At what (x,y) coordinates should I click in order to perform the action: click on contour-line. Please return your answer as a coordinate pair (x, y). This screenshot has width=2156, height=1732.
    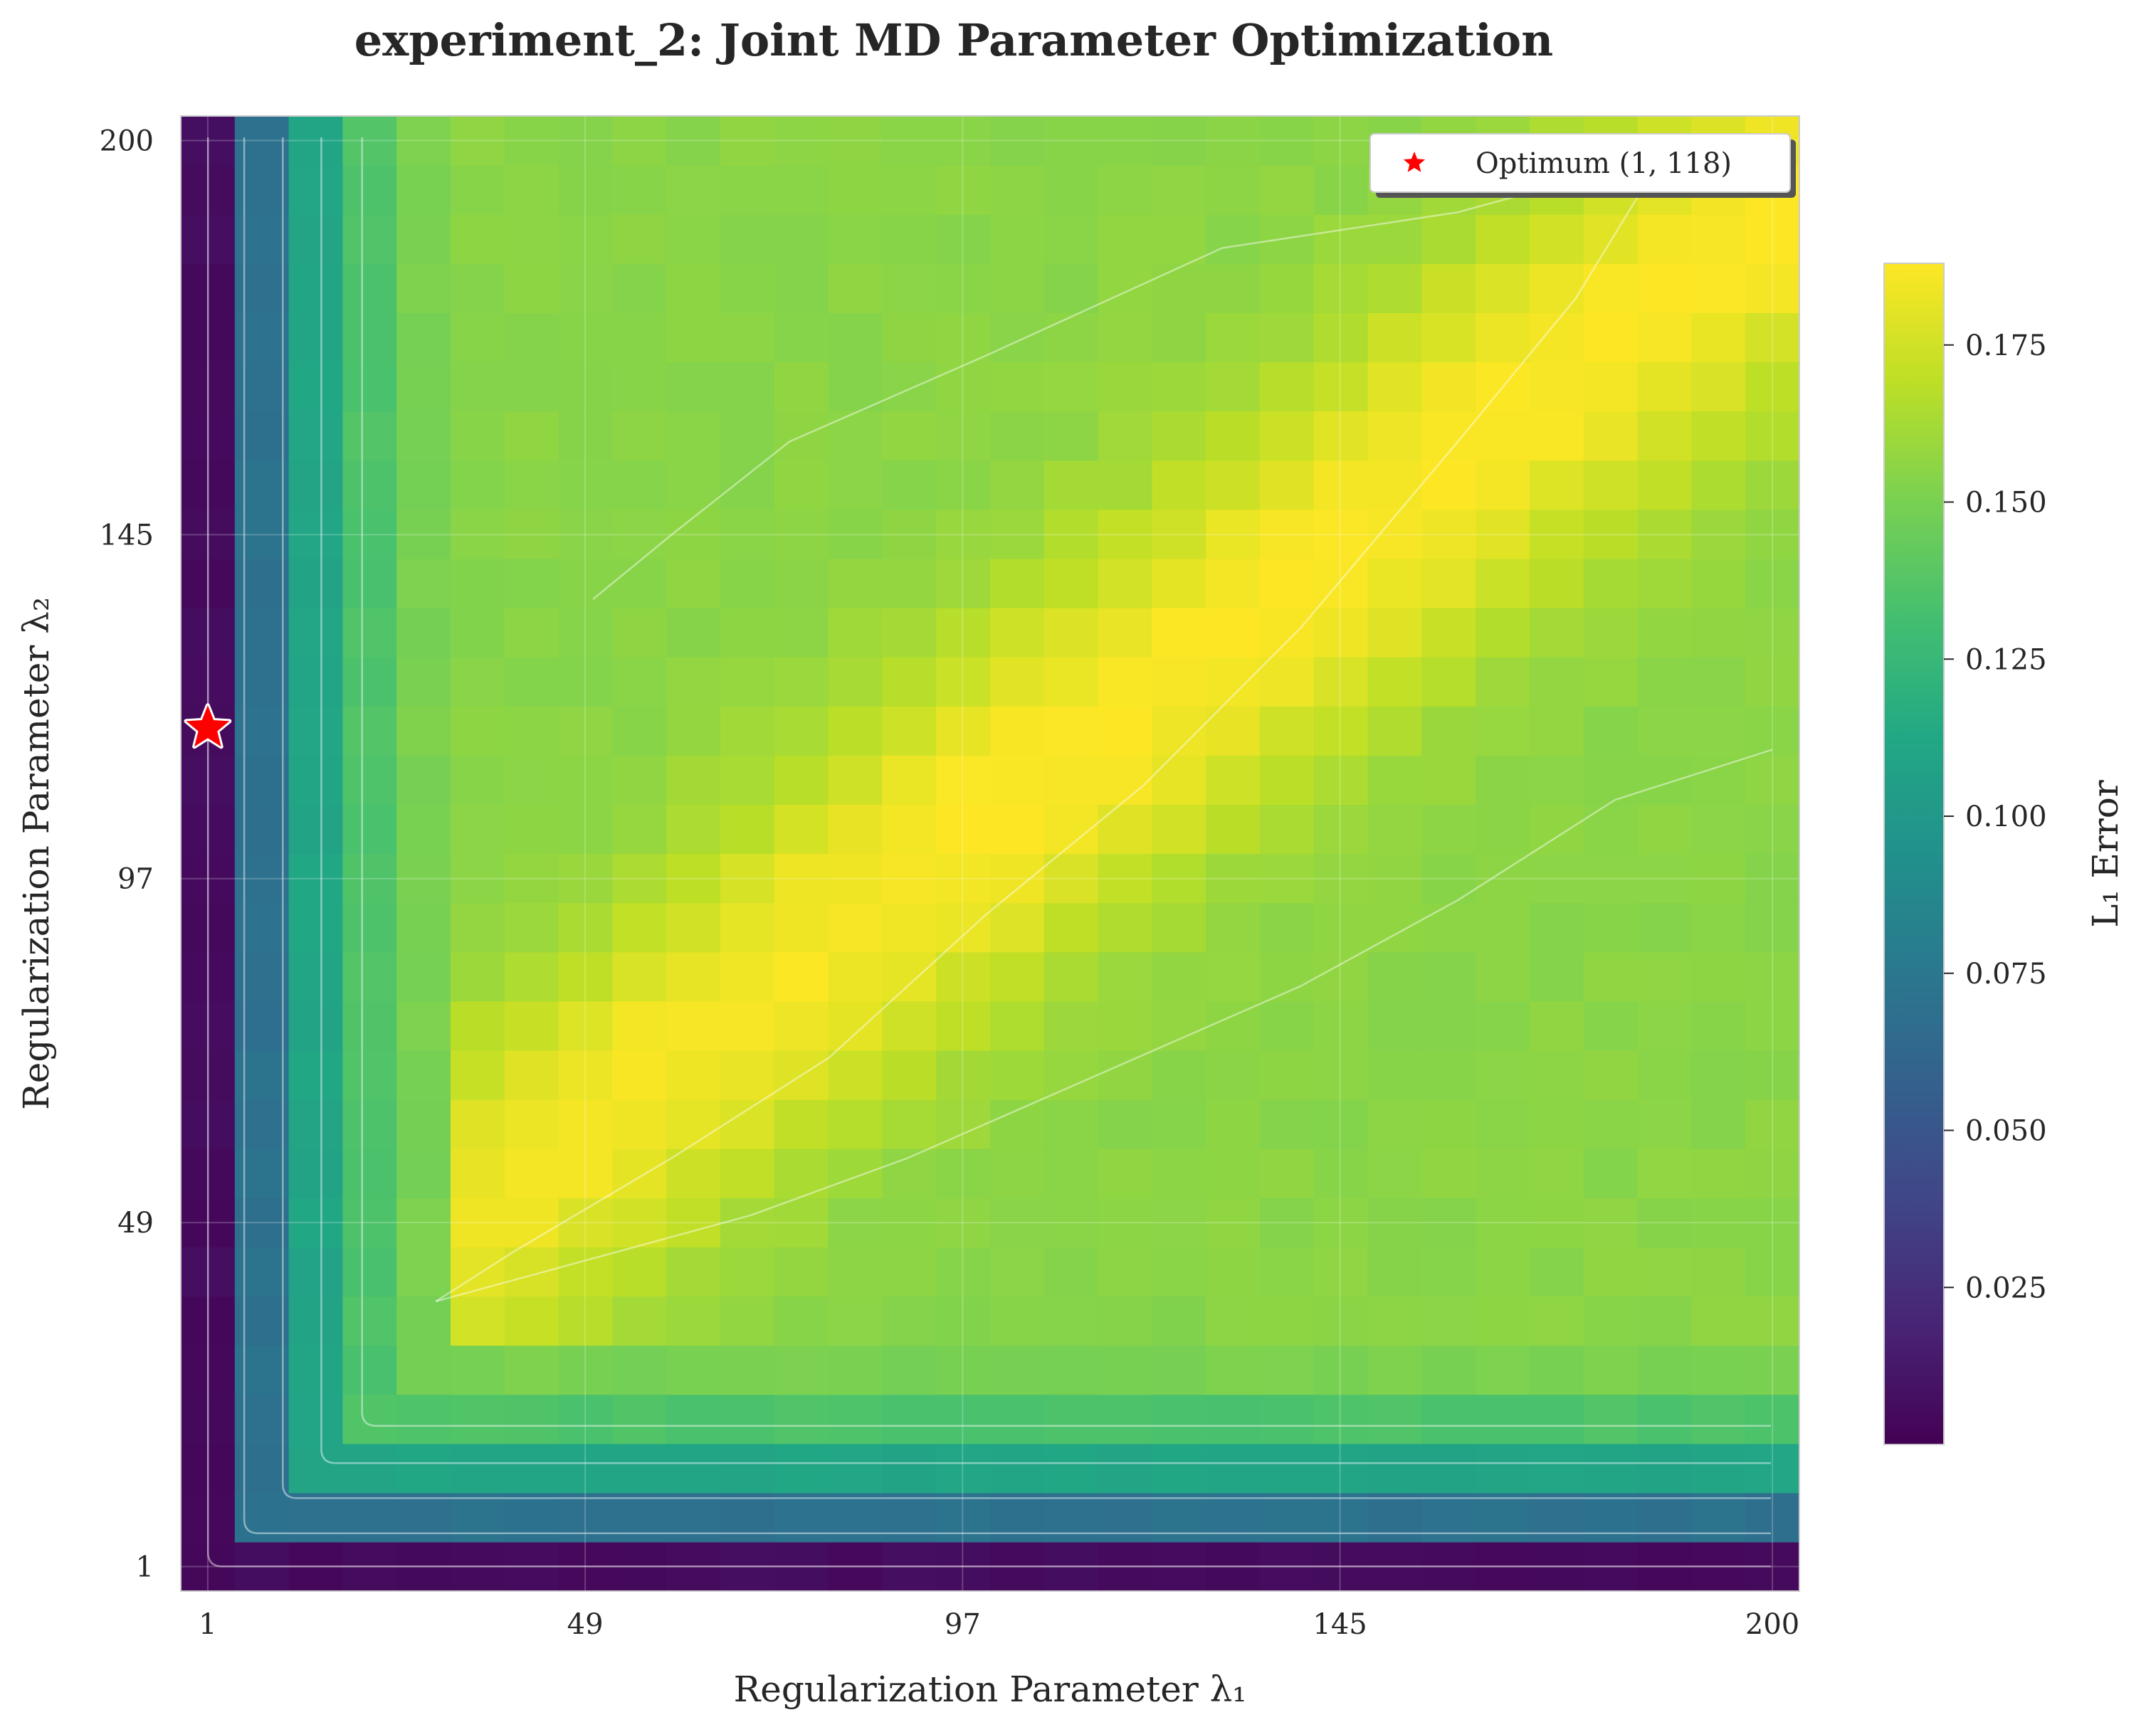
    Looking at the image, I should click on (1104, 384).